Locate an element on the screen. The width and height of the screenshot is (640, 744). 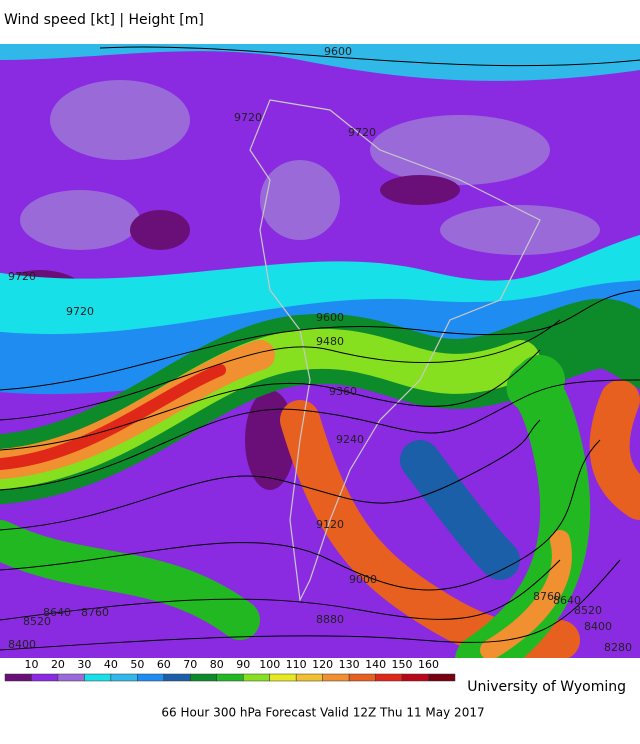
contour-label: 9360 is located at coordinates (343, 391).